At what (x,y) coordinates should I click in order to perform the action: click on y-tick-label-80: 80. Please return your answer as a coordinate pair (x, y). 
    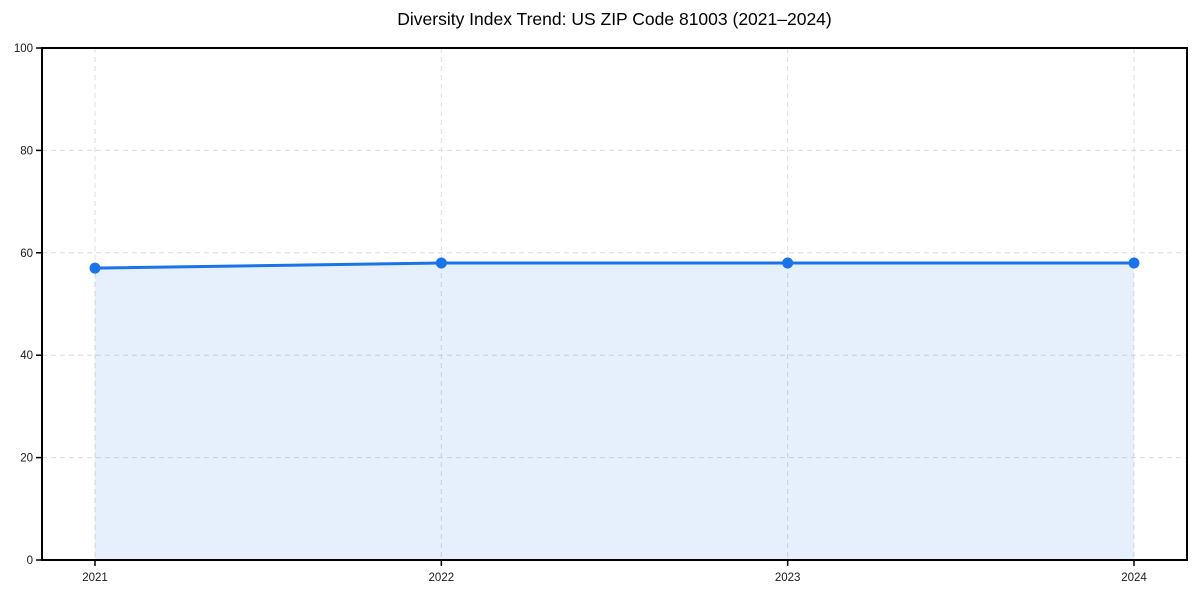
    Looking at the image, I should click on (26, 151).